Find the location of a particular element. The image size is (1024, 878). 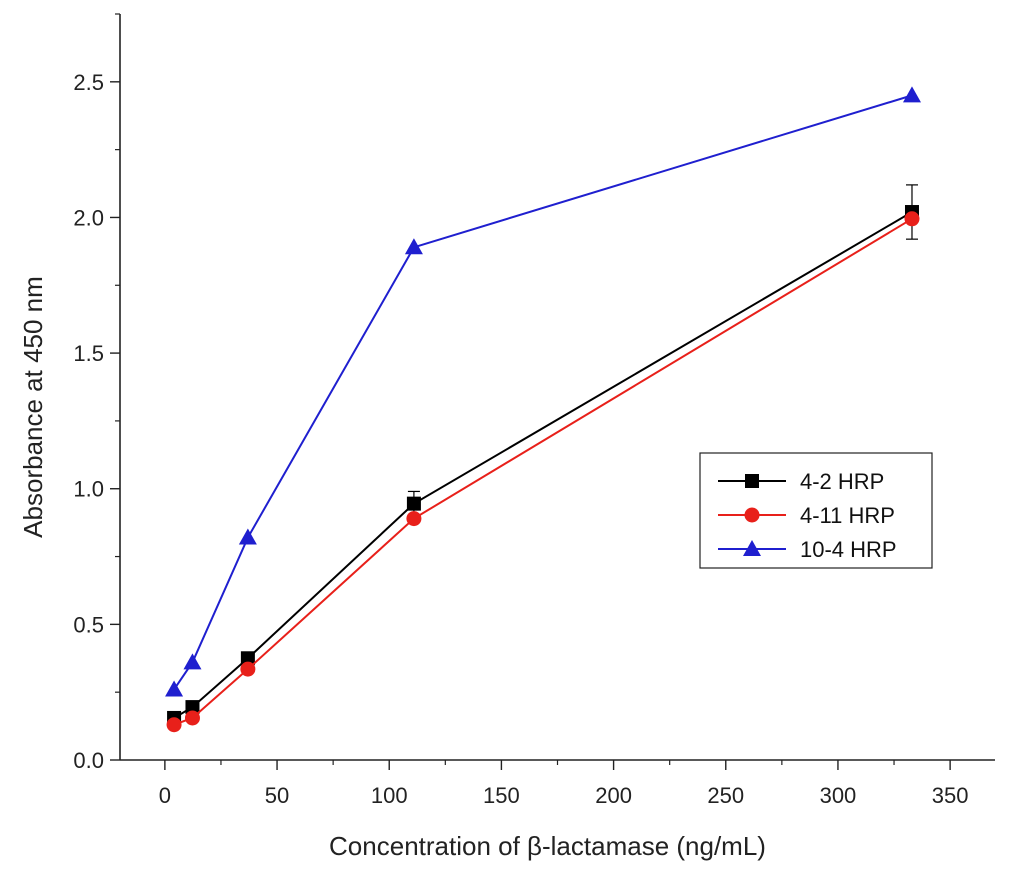

y-tick-label: 1.0 is located at coordinates (88, 489).